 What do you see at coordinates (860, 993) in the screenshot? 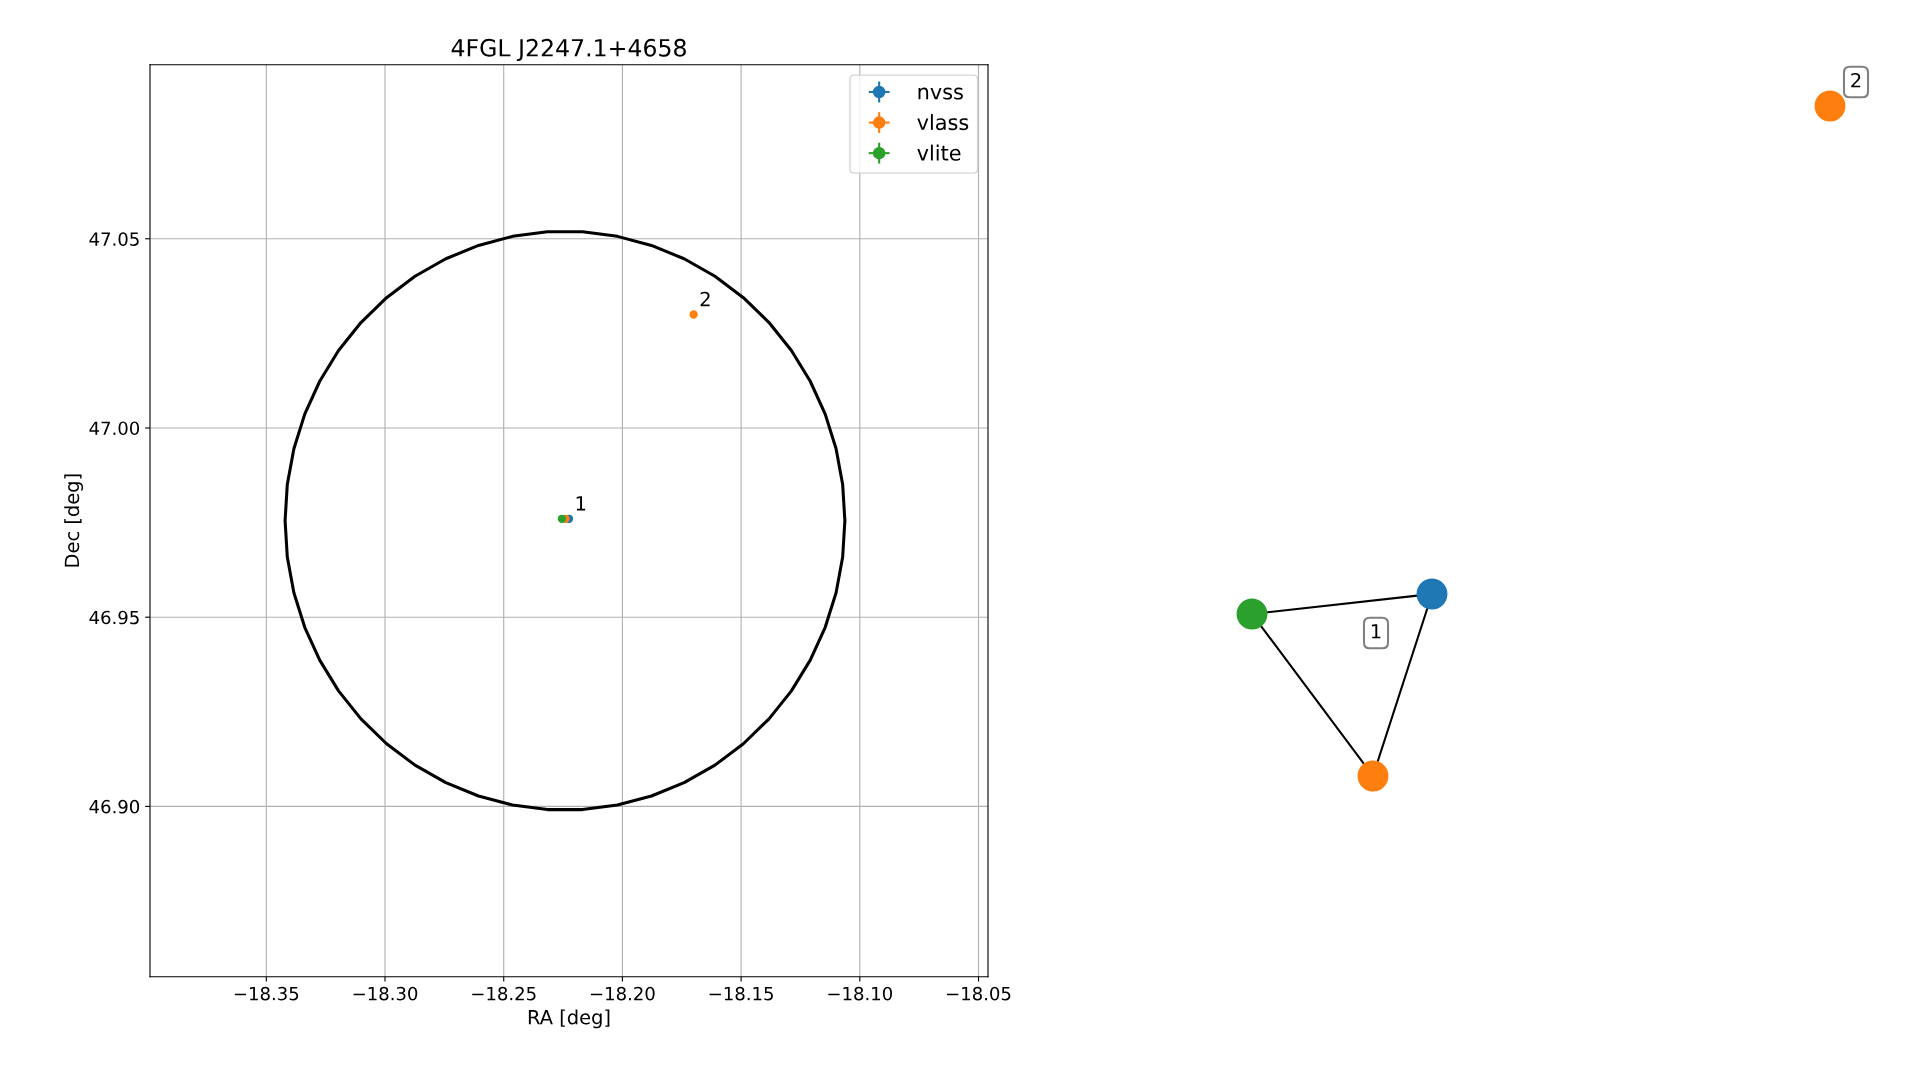
I see `x-tick-label: −18.10` at bounding box center [860, 993].